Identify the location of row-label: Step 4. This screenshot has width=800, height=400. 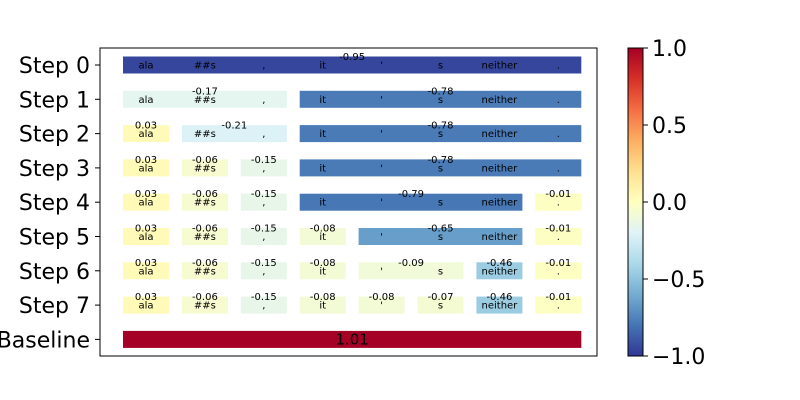
(54, 203).